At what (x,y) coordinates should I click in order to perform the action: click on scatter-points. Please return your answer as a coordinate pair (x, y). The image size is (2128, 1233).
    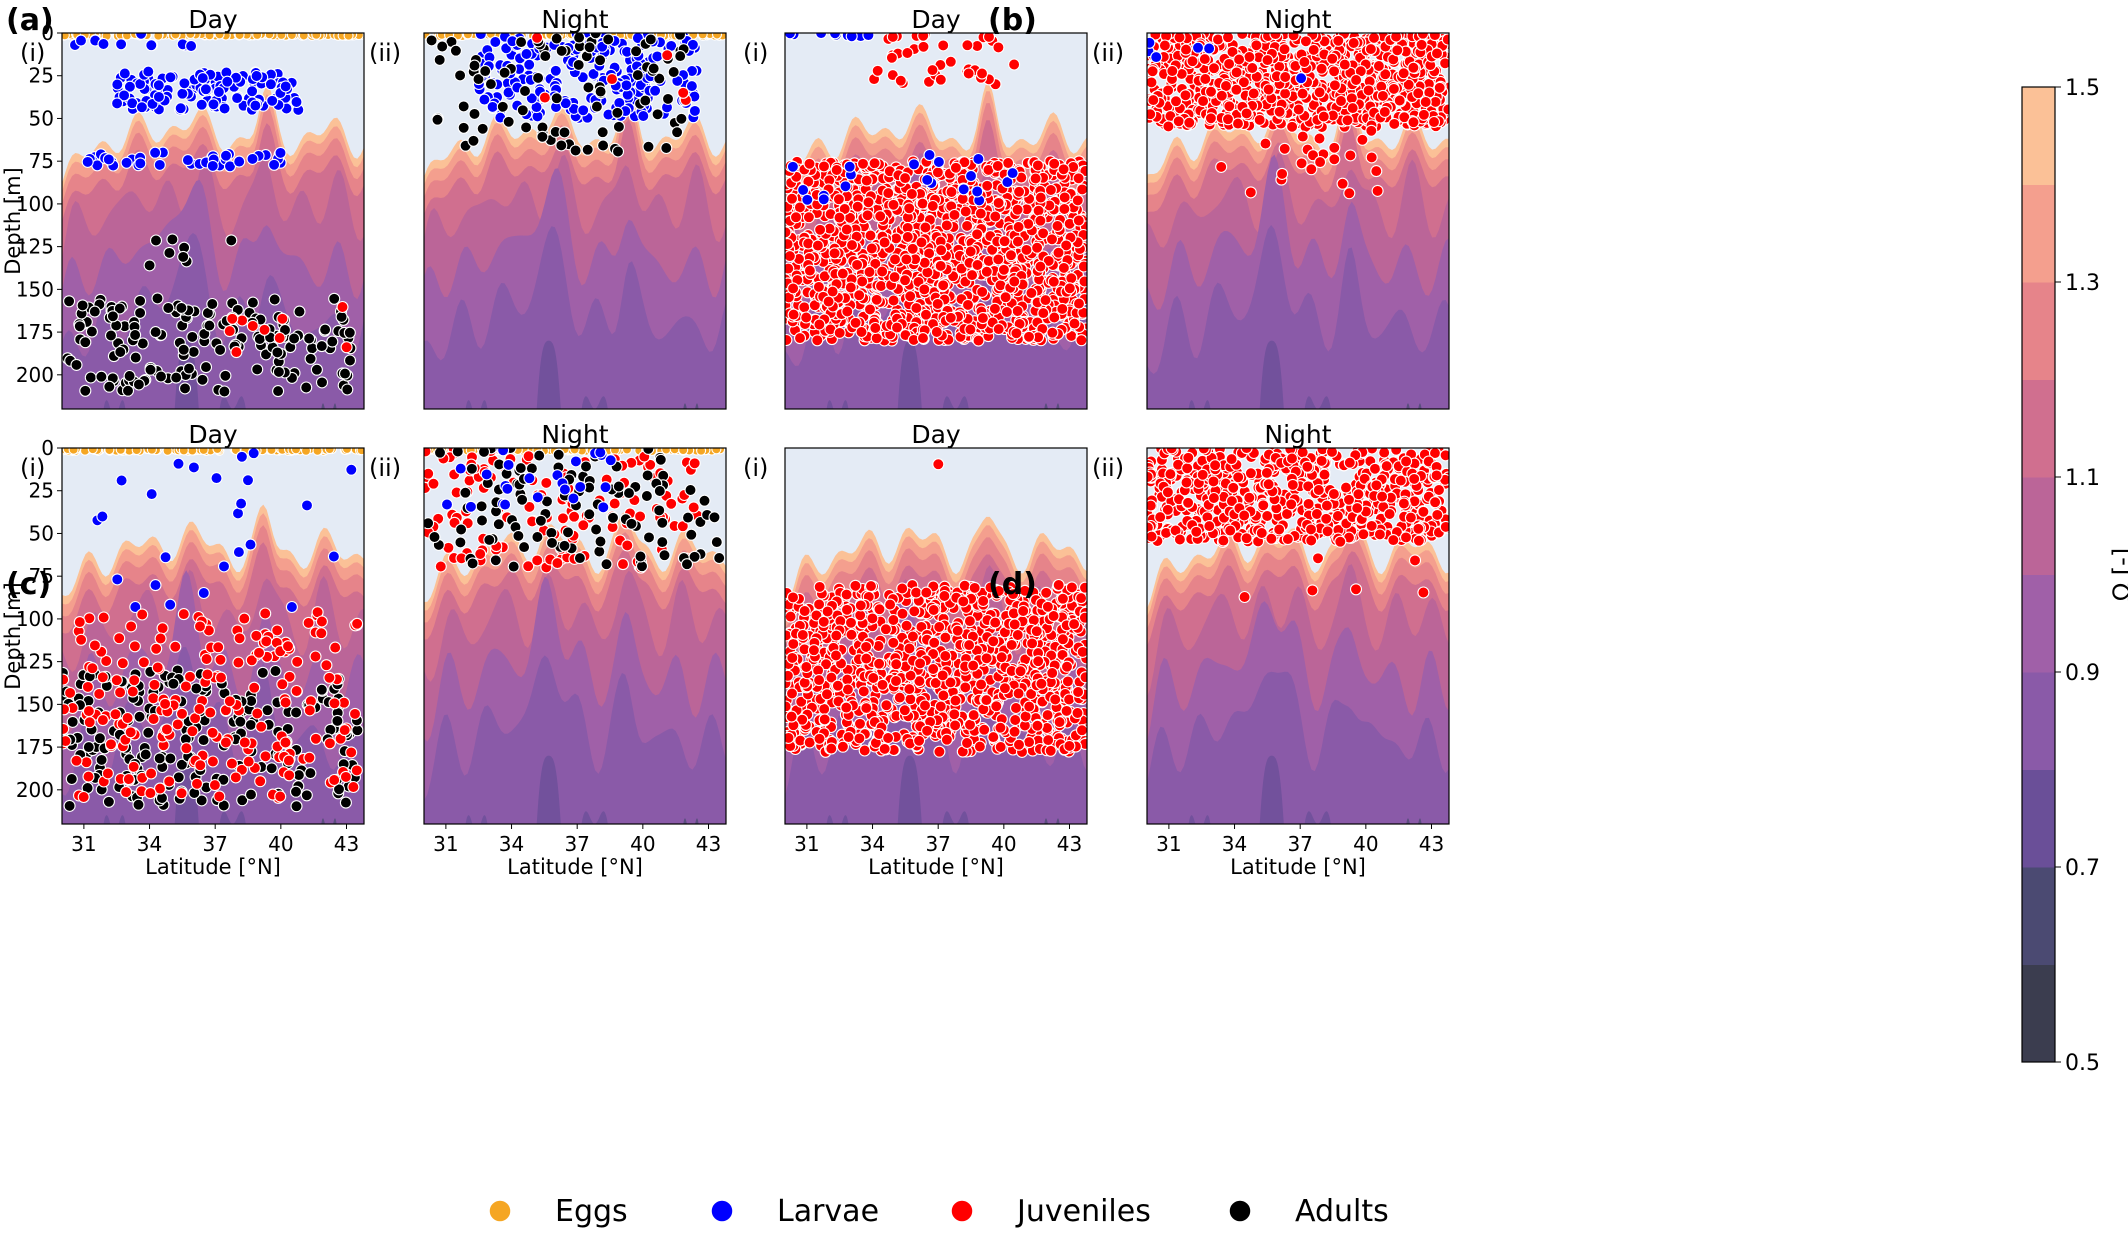
    Looking at the image, I should click on (936, 608).